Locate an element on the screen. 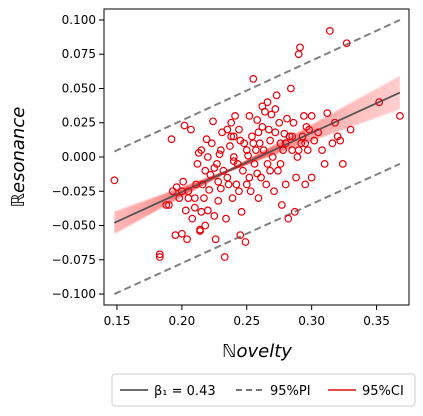  y-tick-label: 0.100 is located at coordinates (79, 20).